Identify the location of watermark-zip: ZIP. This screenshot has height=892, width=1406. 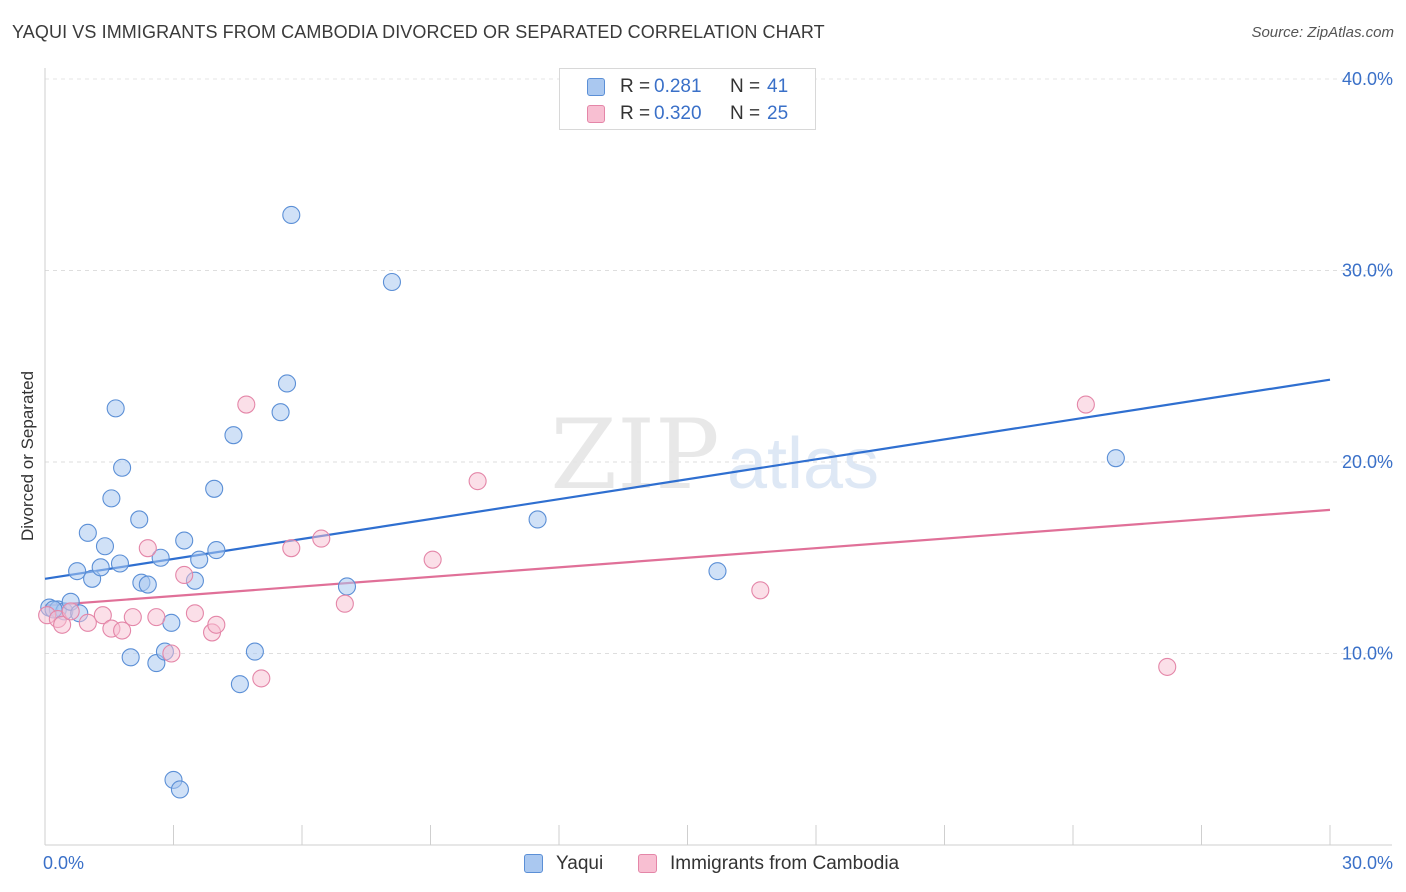
(634, 455).